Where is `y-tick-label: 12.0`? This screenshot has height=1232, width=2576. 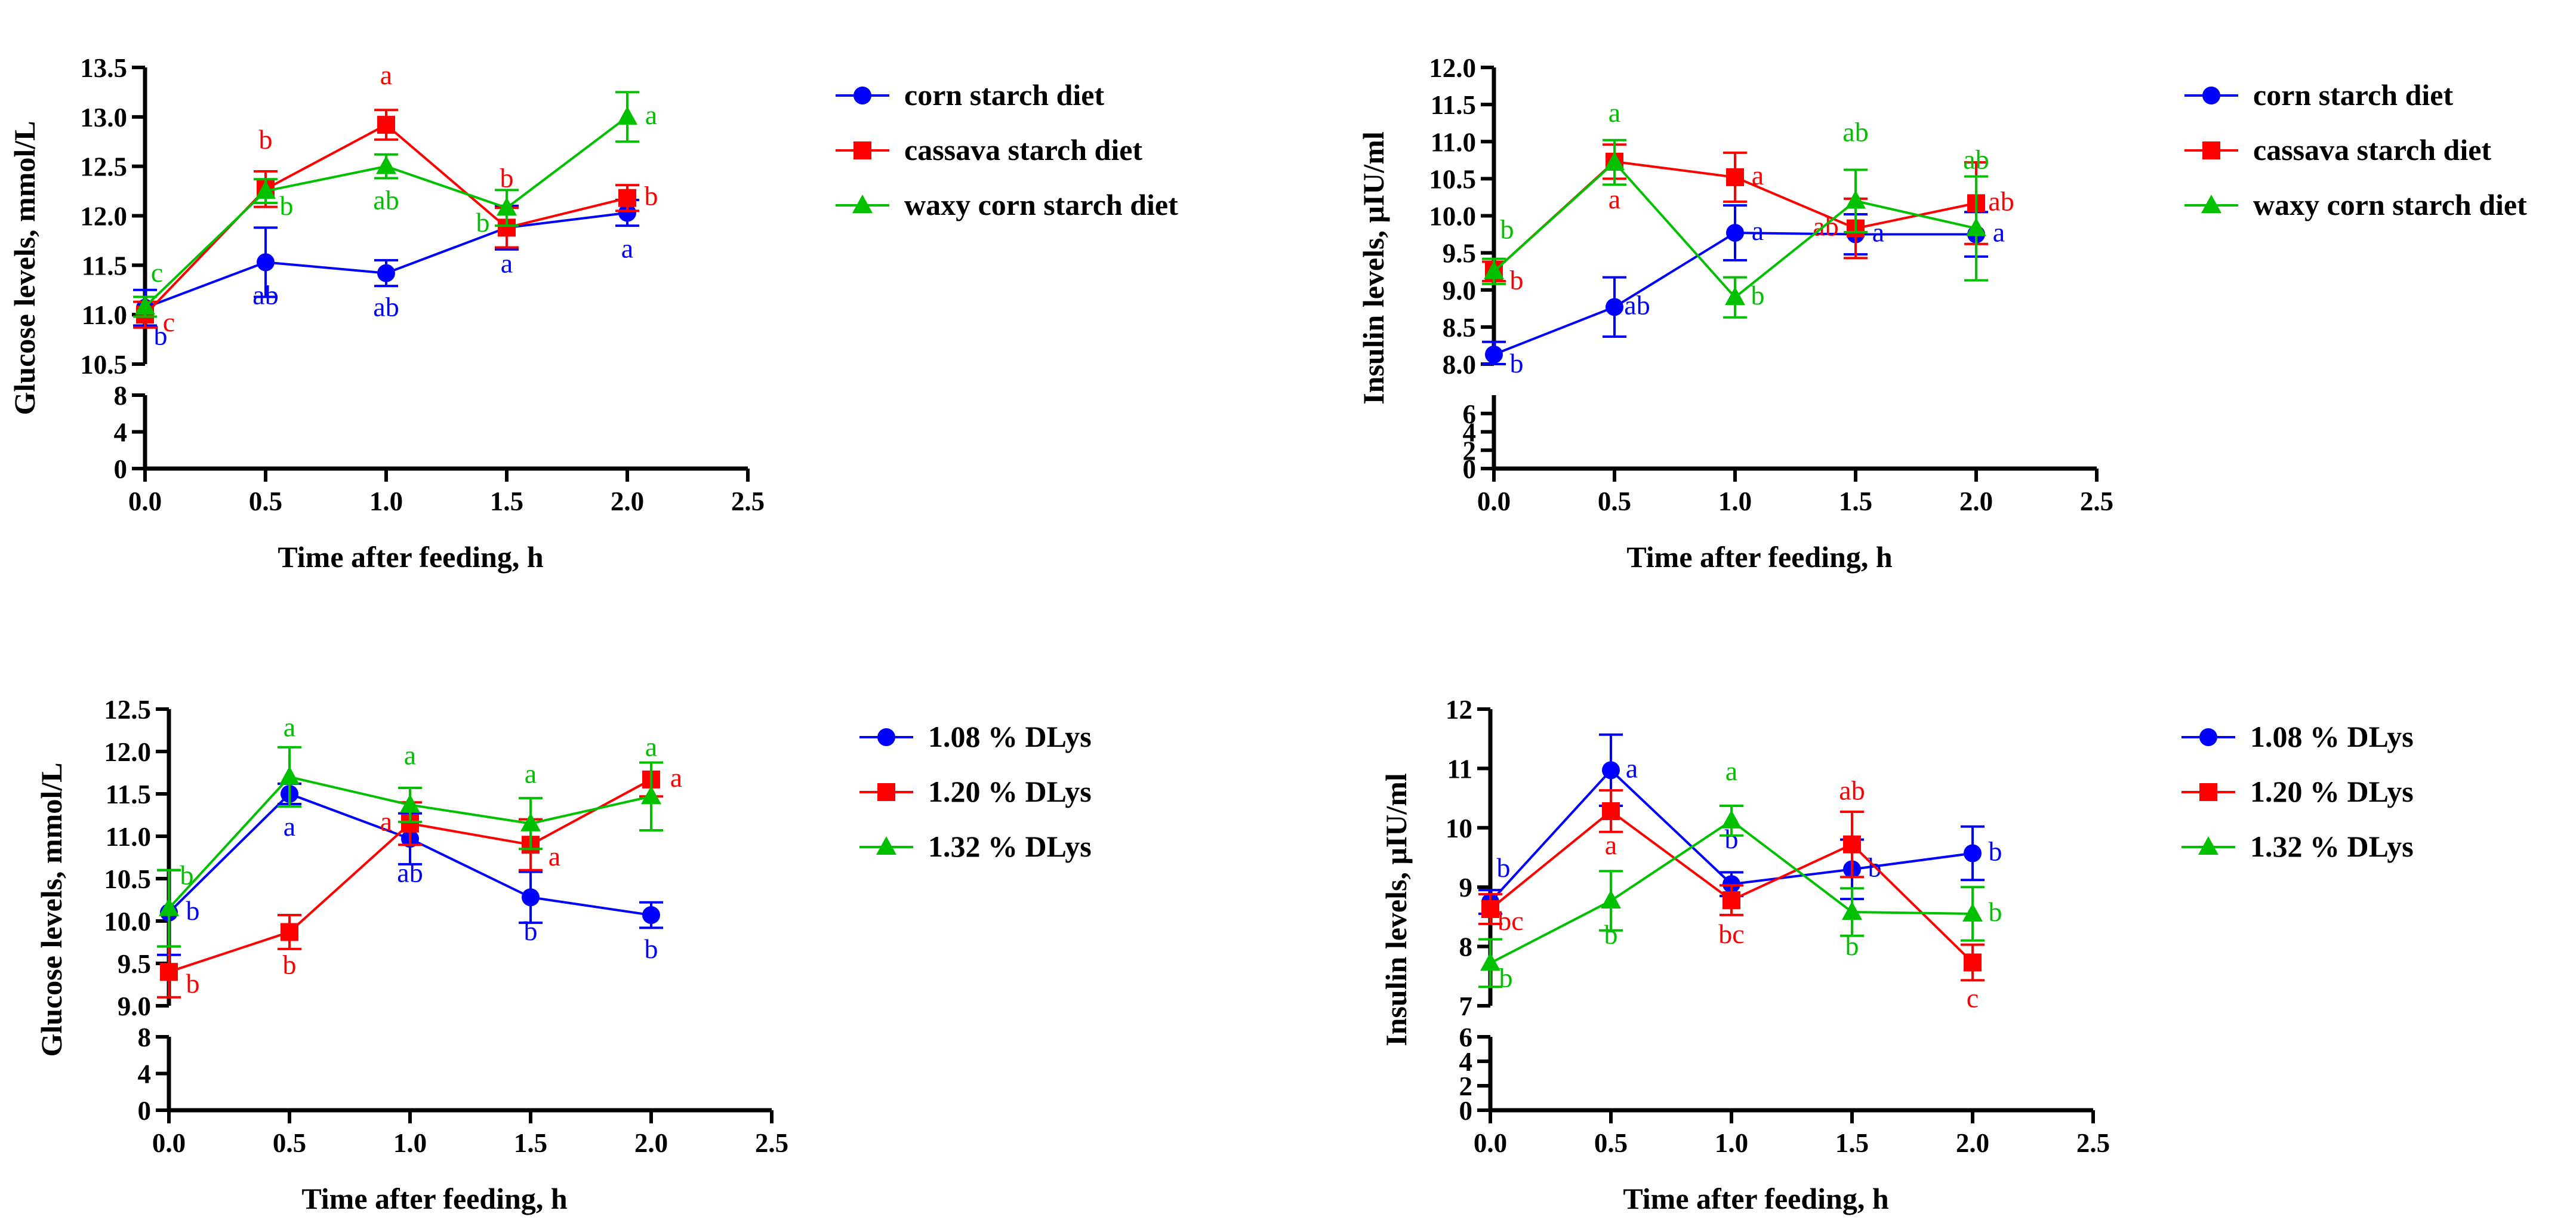
y-tick-label: 12.0 is located at coordinates (127, 752).